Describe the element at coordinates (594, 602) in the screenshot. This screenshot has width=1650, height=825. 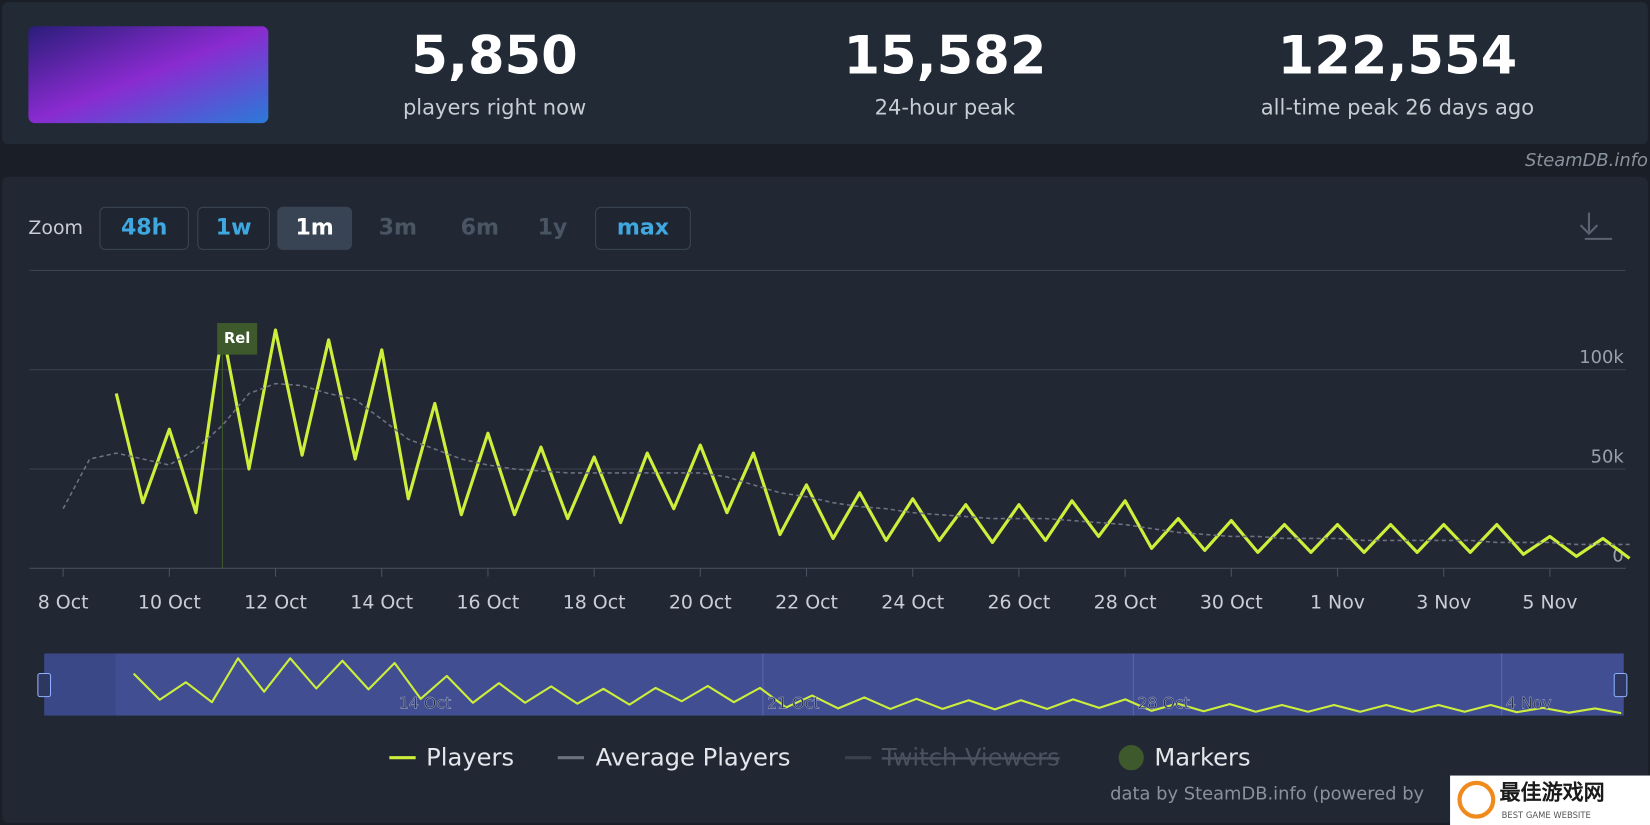
I see `x-tick-label: 18 Oct` at that location.